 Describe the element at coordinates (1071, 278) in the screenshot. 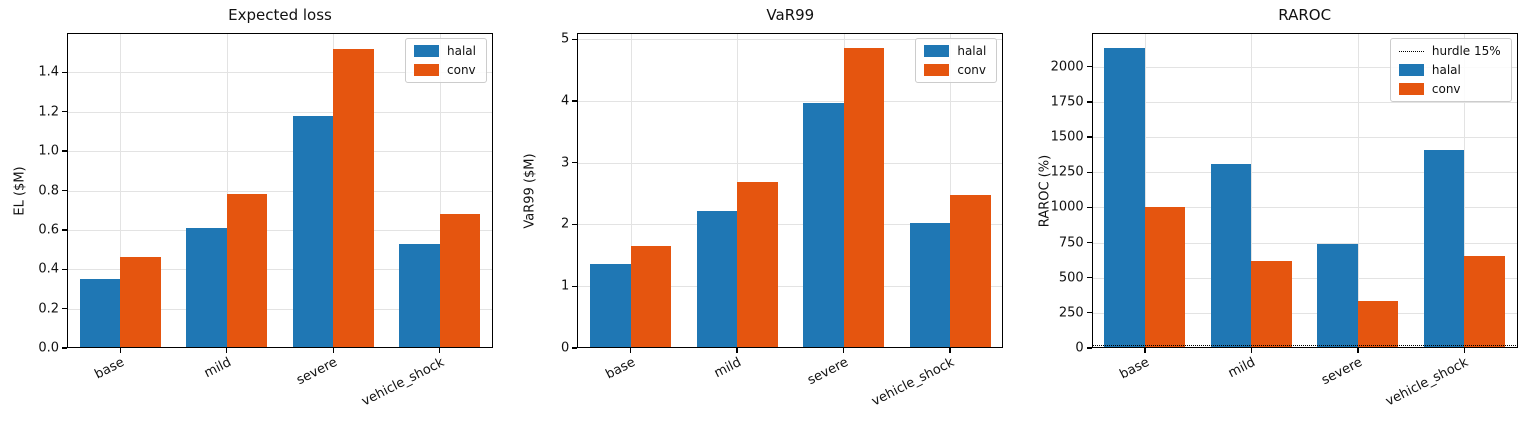

I see `y-tick-label: 500` at that location.